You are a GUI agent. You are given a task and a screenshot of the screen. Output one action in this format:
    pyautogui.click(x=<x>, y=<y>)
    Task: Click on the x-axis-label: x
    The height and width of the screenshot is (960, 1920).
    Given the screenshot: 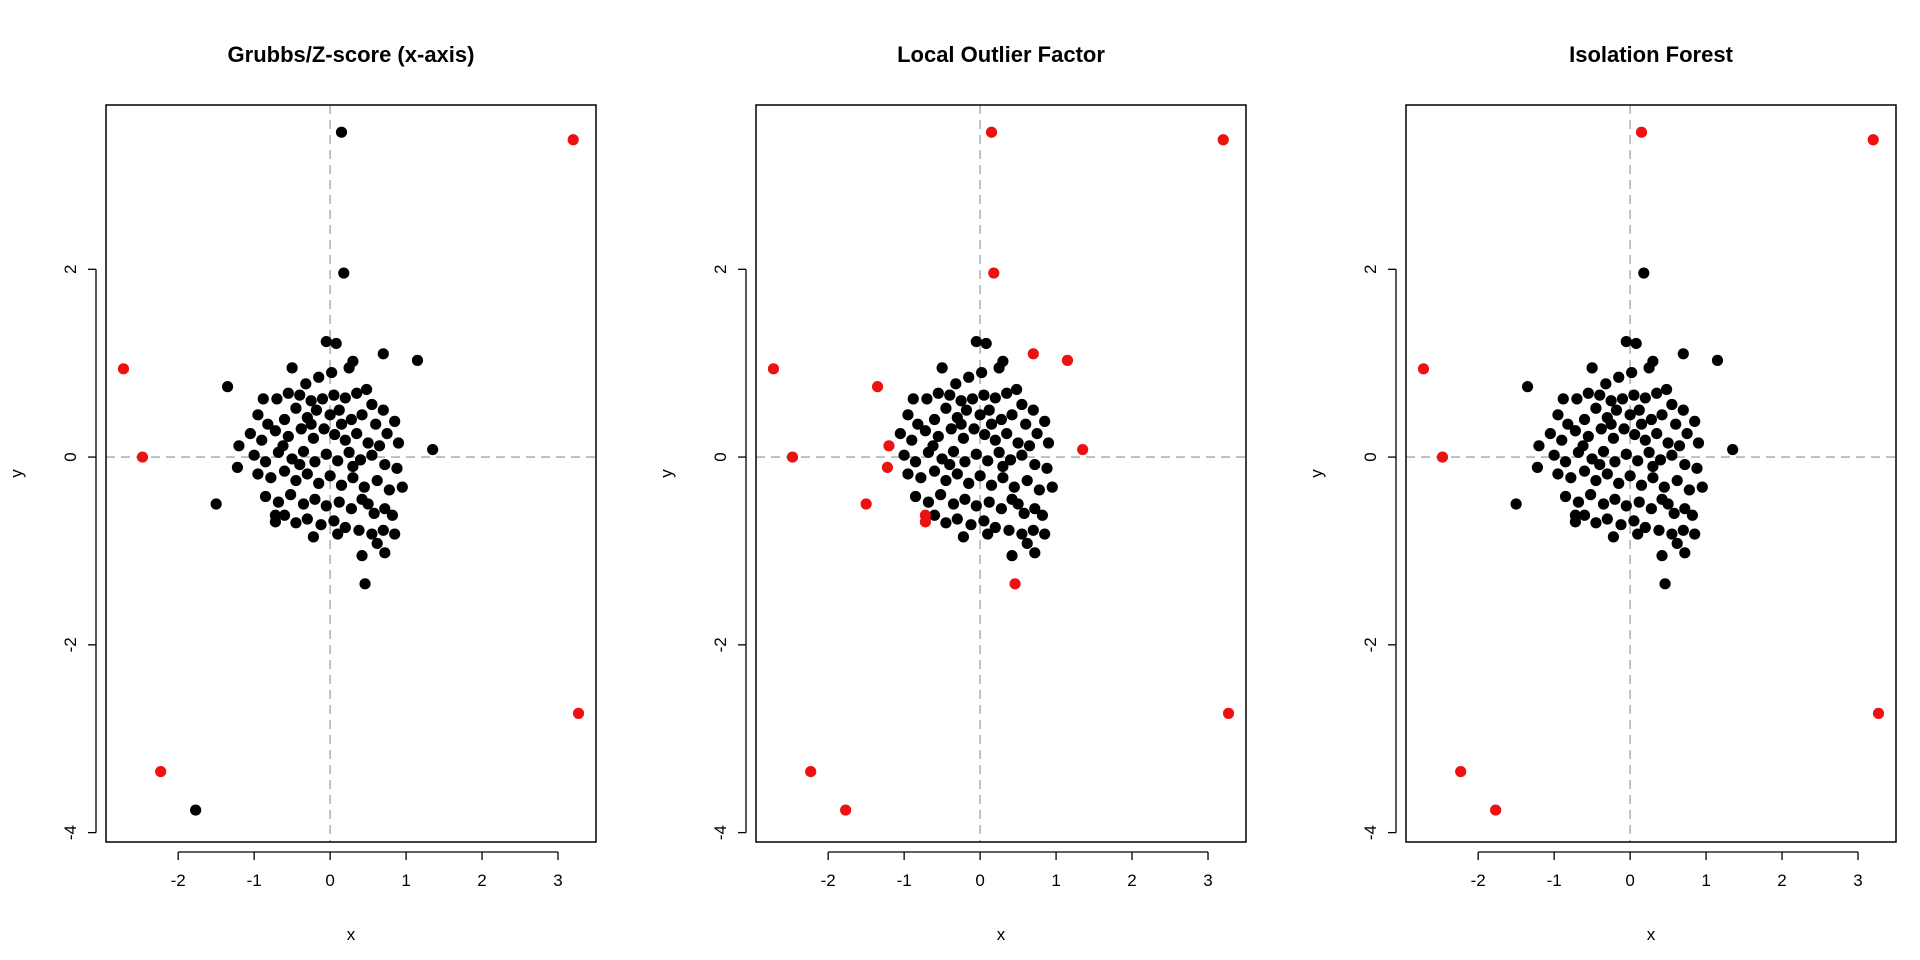 What is the action you would take?
    pyautogui.click(x=351, y=934)
    